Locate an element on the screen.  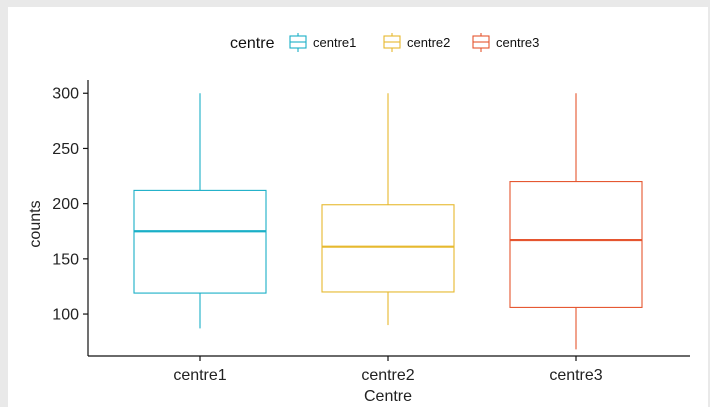
legend-label: centre2 is located at coordinates (428, 42).